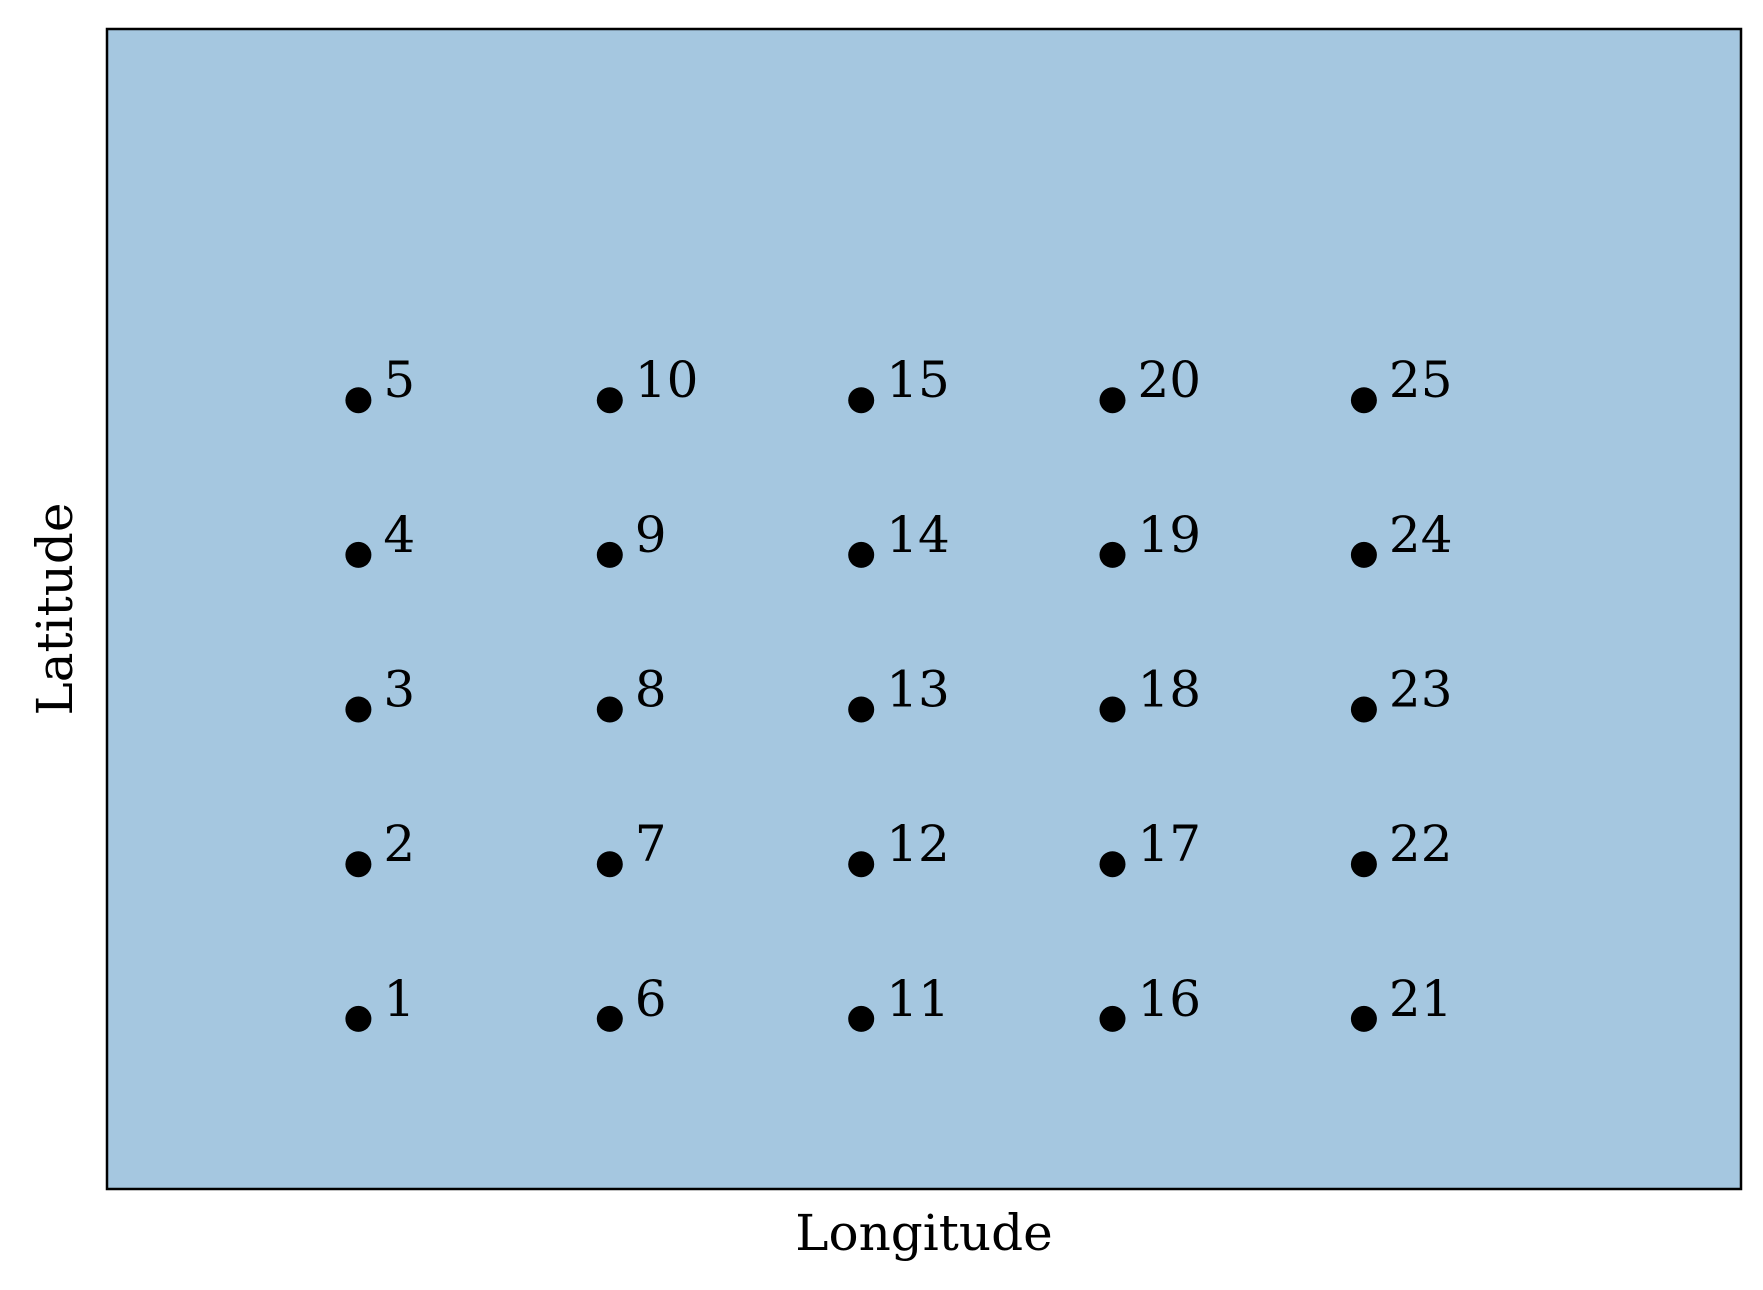 The height and width of the screenshot is (1290, 1763). I want to click on y-axis-title: Latitude, so click(55, 609).